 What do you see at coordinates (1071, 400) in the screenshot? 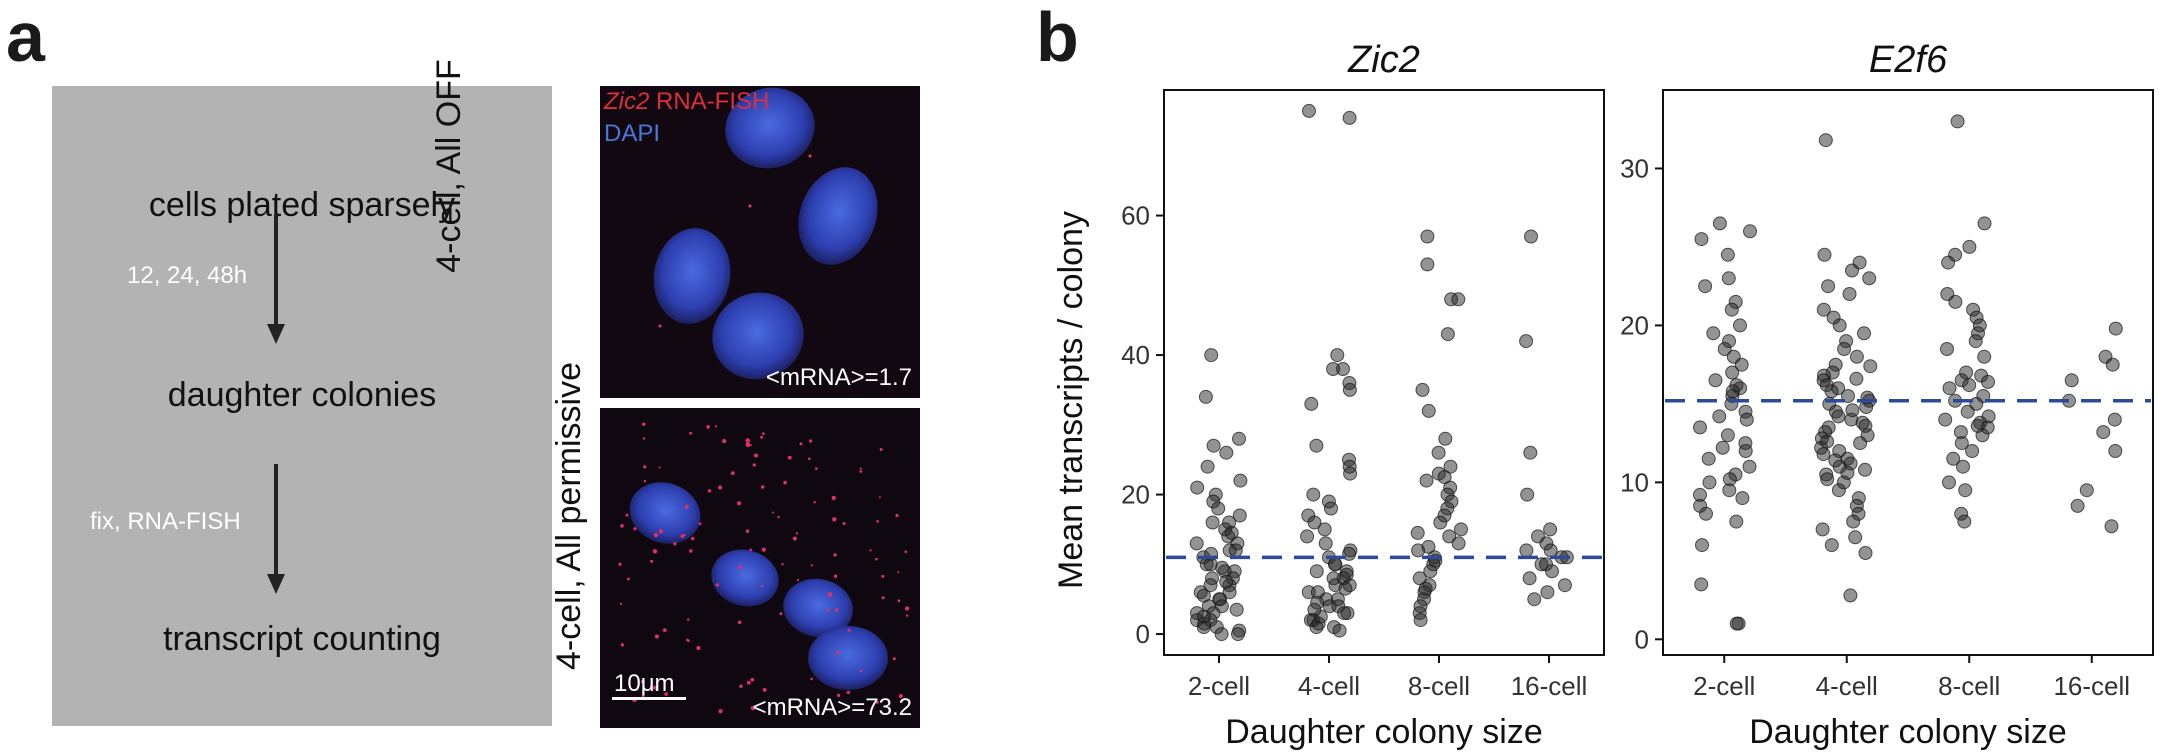
I see `y-axis-label: Mean transcripts / colony` at bounding box center [1071, 400].